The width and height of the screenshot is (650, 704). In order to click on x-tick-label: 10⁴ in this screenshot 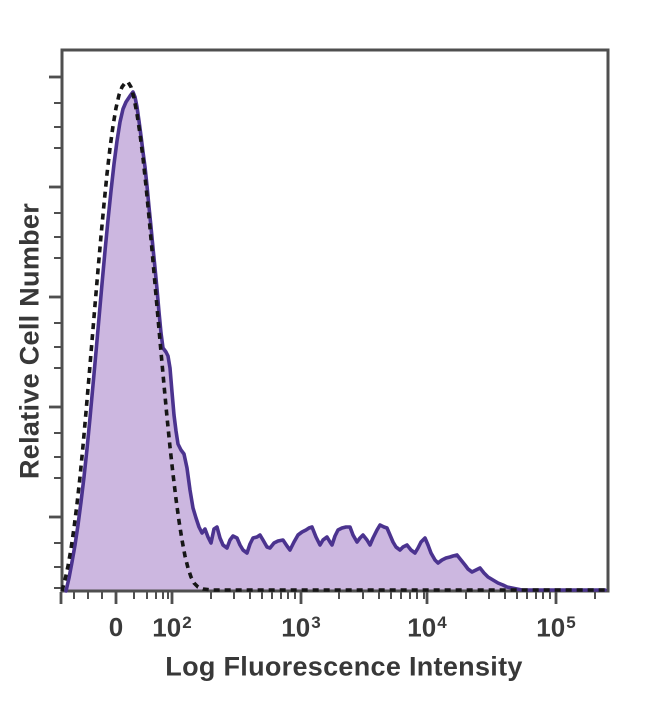, I will do `click(426, 628)`.